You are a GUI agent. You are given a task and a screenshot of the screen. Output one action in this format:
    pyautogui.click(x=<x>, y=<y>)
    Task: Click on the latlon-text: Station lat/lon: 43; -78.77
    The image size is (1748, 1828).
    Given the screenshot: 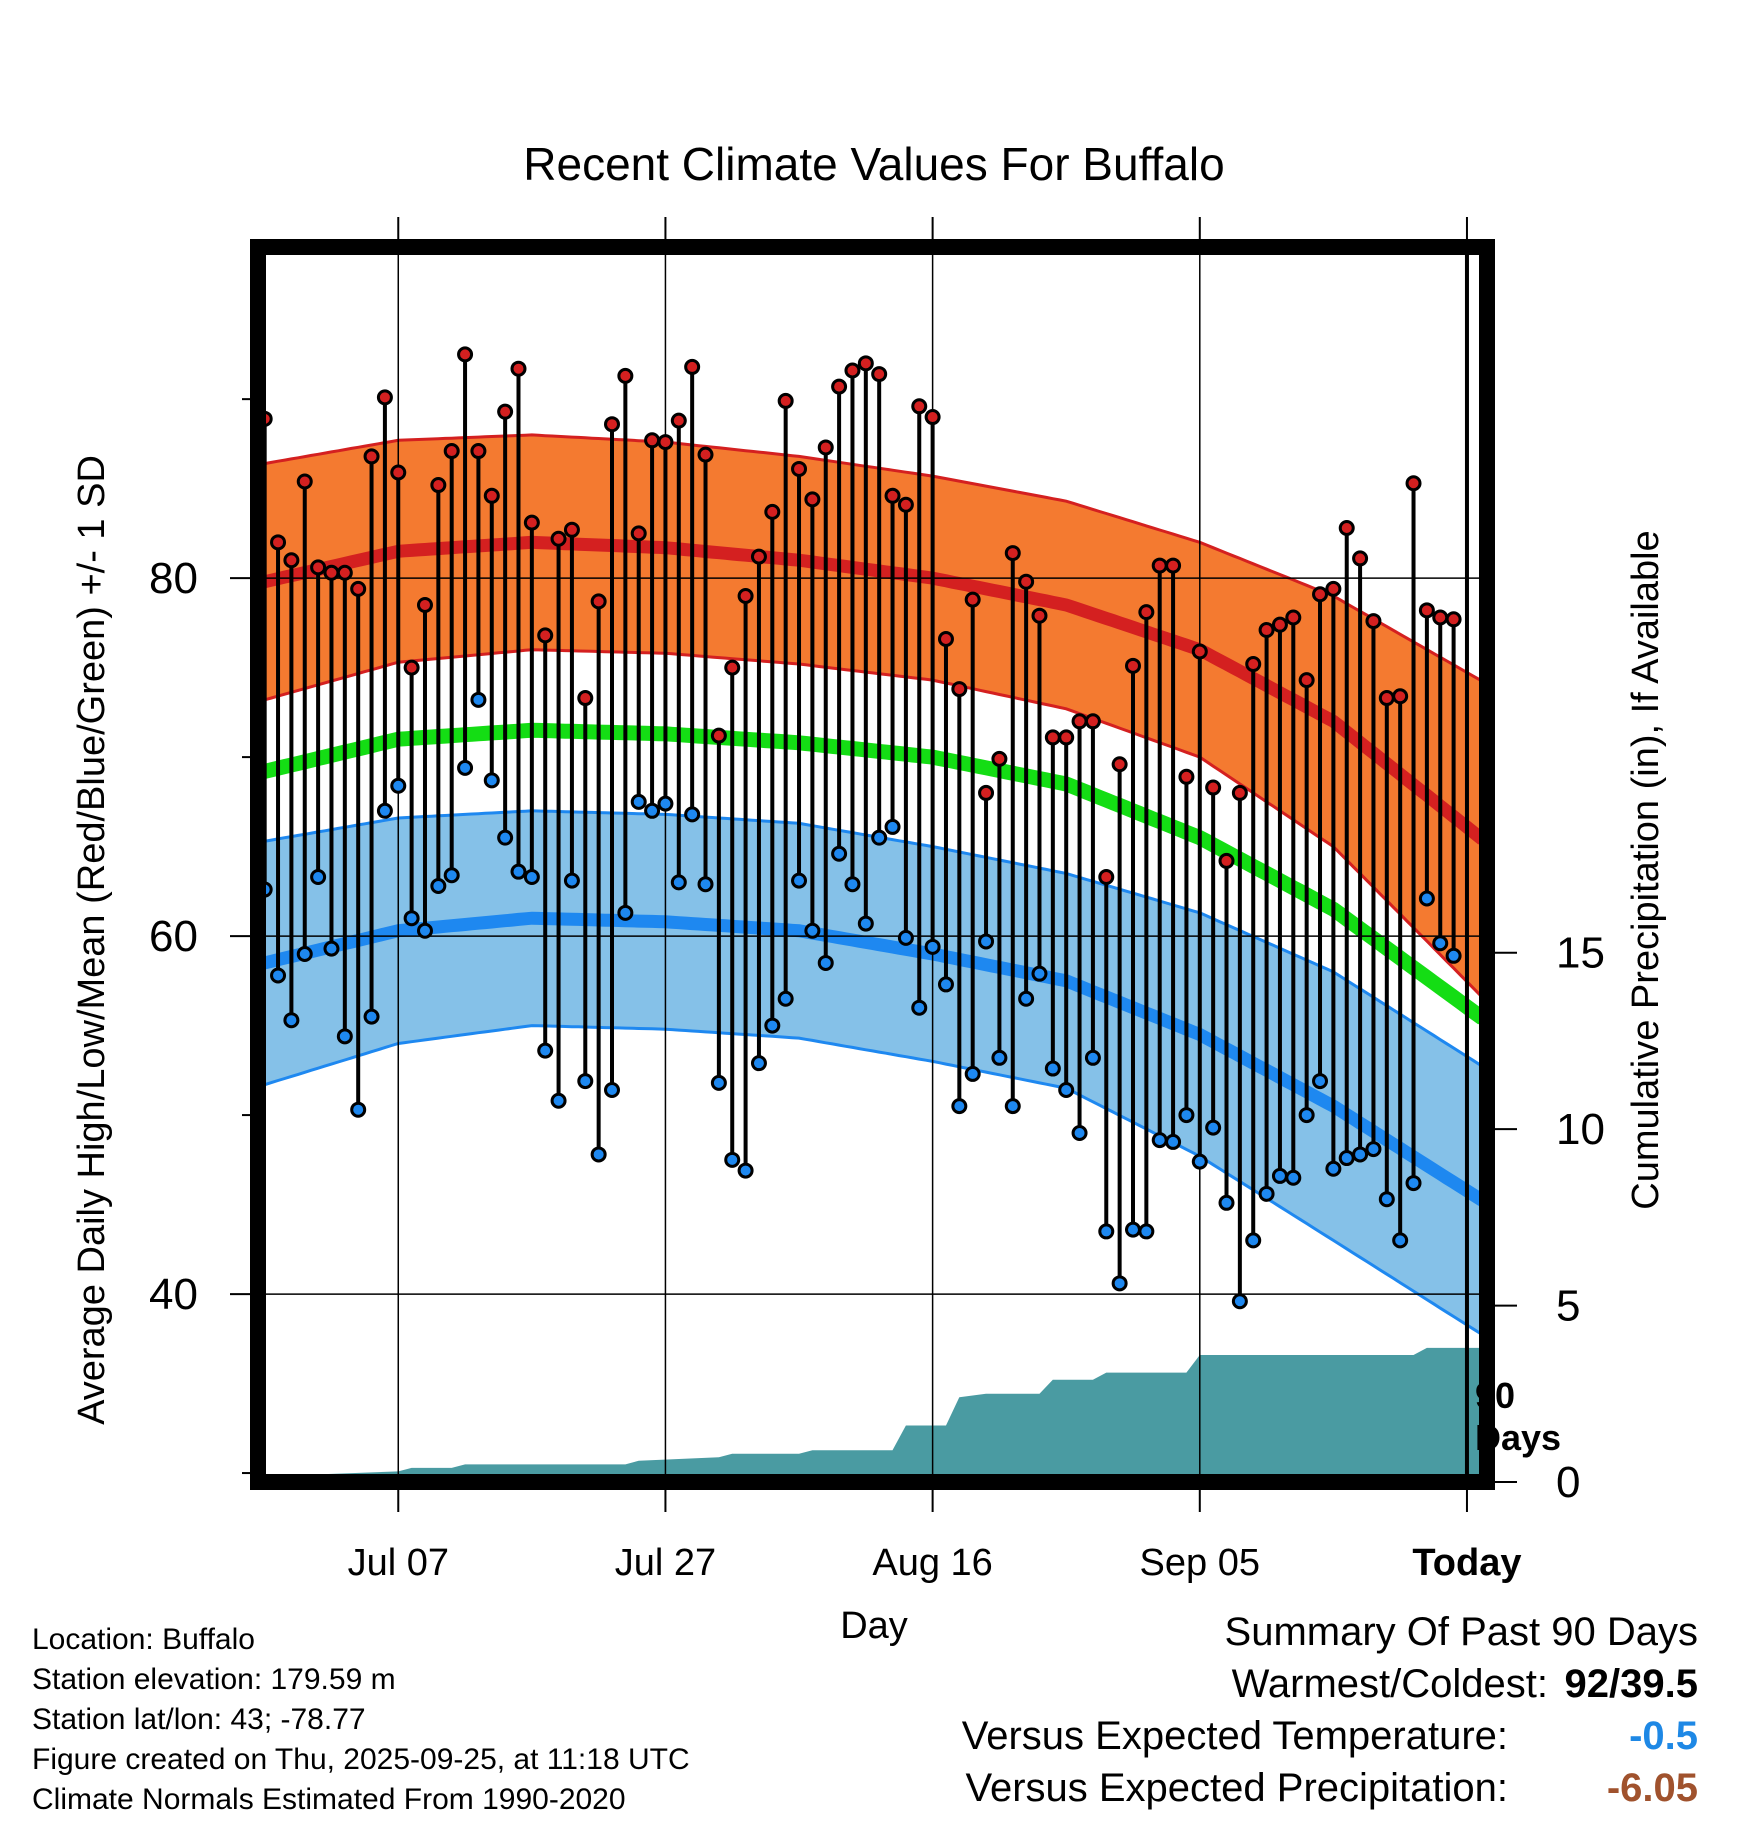 What is the action you would take?
    pyautogui.click(x=199, y=1719)
    